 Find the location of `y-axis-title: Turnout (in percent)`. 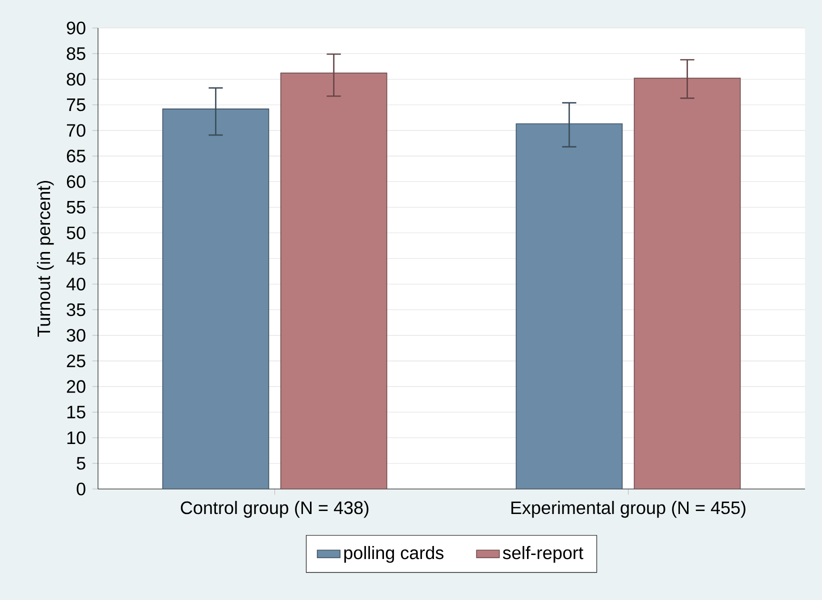

y-axis-title: Turnout (in percent) is located at coordinates (45, 258).